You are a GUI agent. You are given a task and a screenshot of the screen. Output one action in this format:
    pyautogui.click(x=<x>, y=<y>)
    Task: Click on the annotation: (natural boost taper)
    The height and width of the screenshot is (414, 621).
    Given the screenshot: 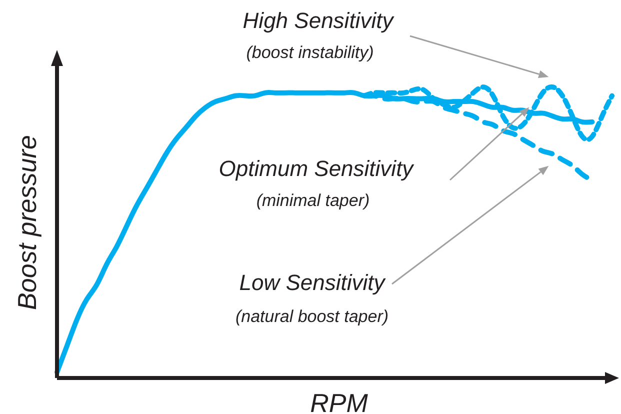 What is the action you would take?
    pyautogui.click(x=312, y=316)
    